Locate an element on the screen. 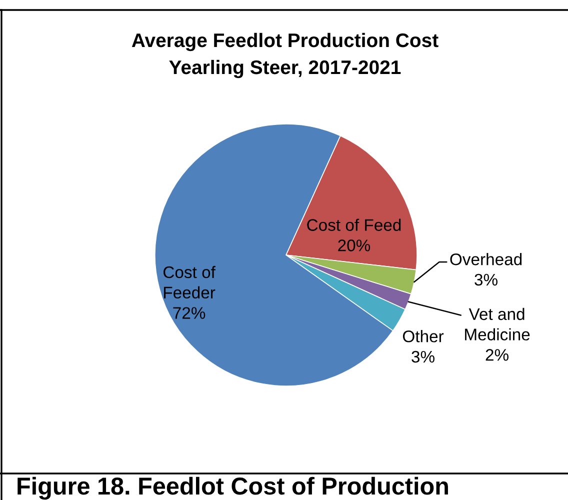 This screenshot has width=568, height=500. data-label: 20% is located at coordinates (354, 246).